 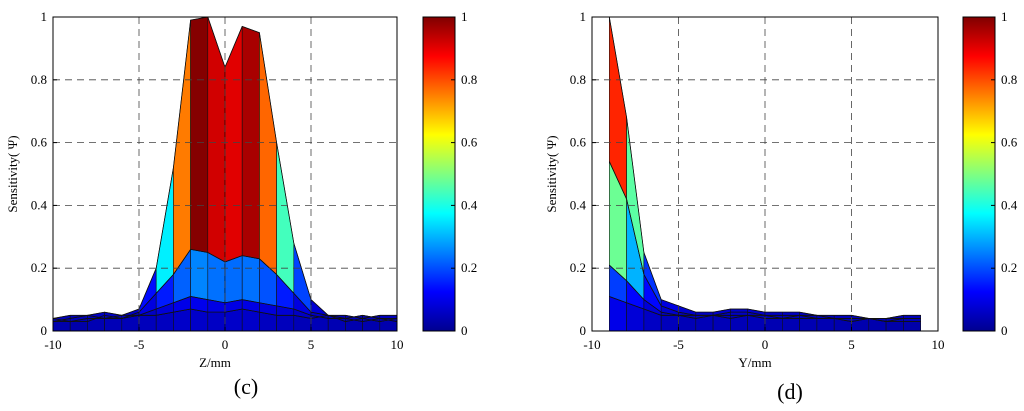 What do you see at coordinates (246, 386) in the screenshot?
I see `panel-label: (c)` at bounding box center [246, 386].